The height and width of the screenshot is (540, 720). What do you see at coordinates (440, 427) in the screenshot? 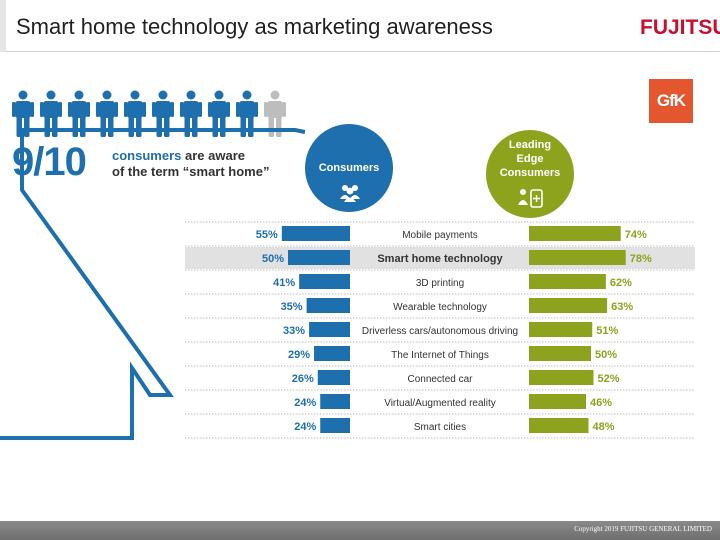
I see `category-label: Smart cities` at bounding box center [440, 427].